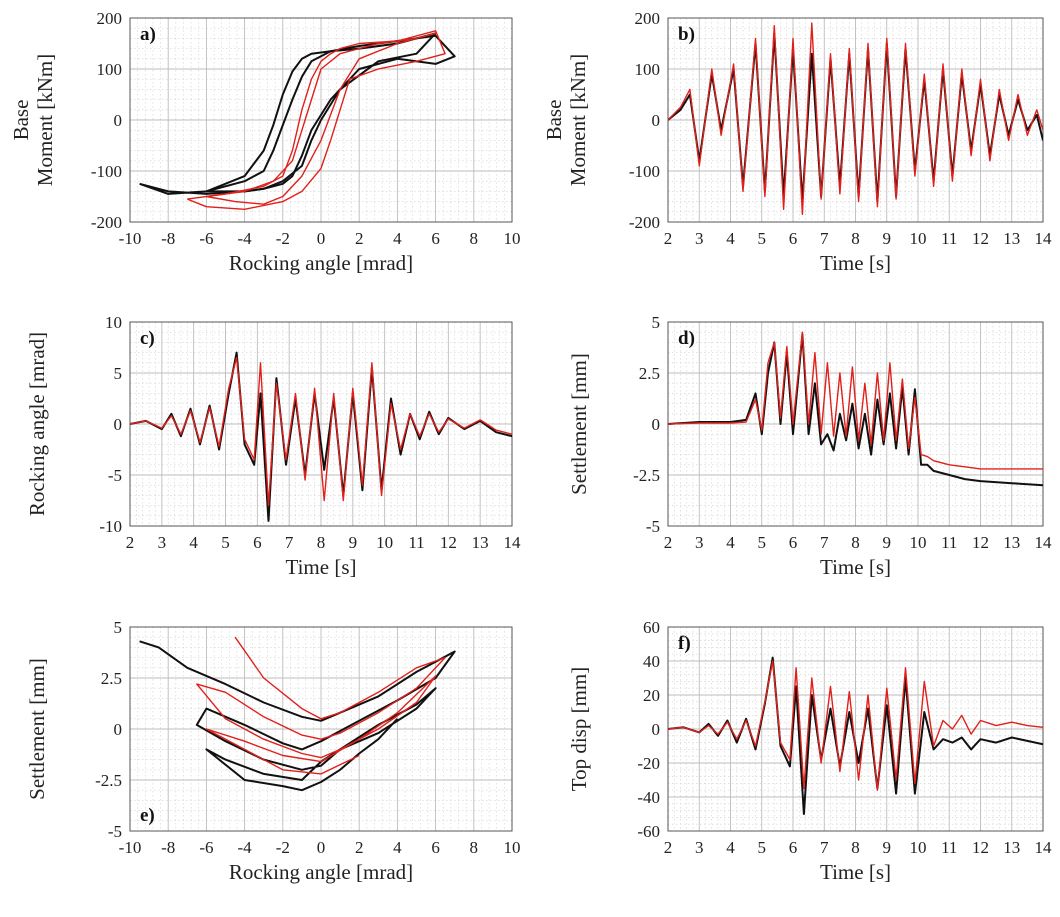 The height and width of the screenshot is (917, 1060). I want to click on y-tick-label: 10, so click(113, 322).